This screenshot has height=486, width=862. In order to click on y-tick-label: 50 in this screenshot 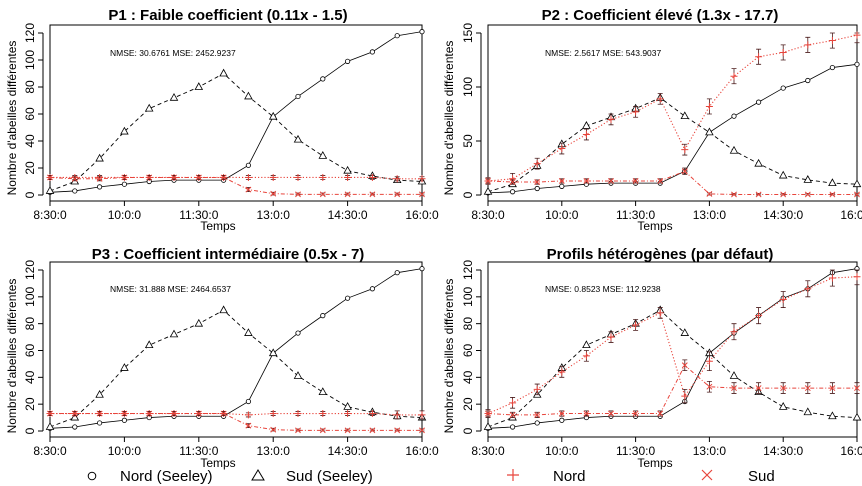, I will do `click(468, 141)`.